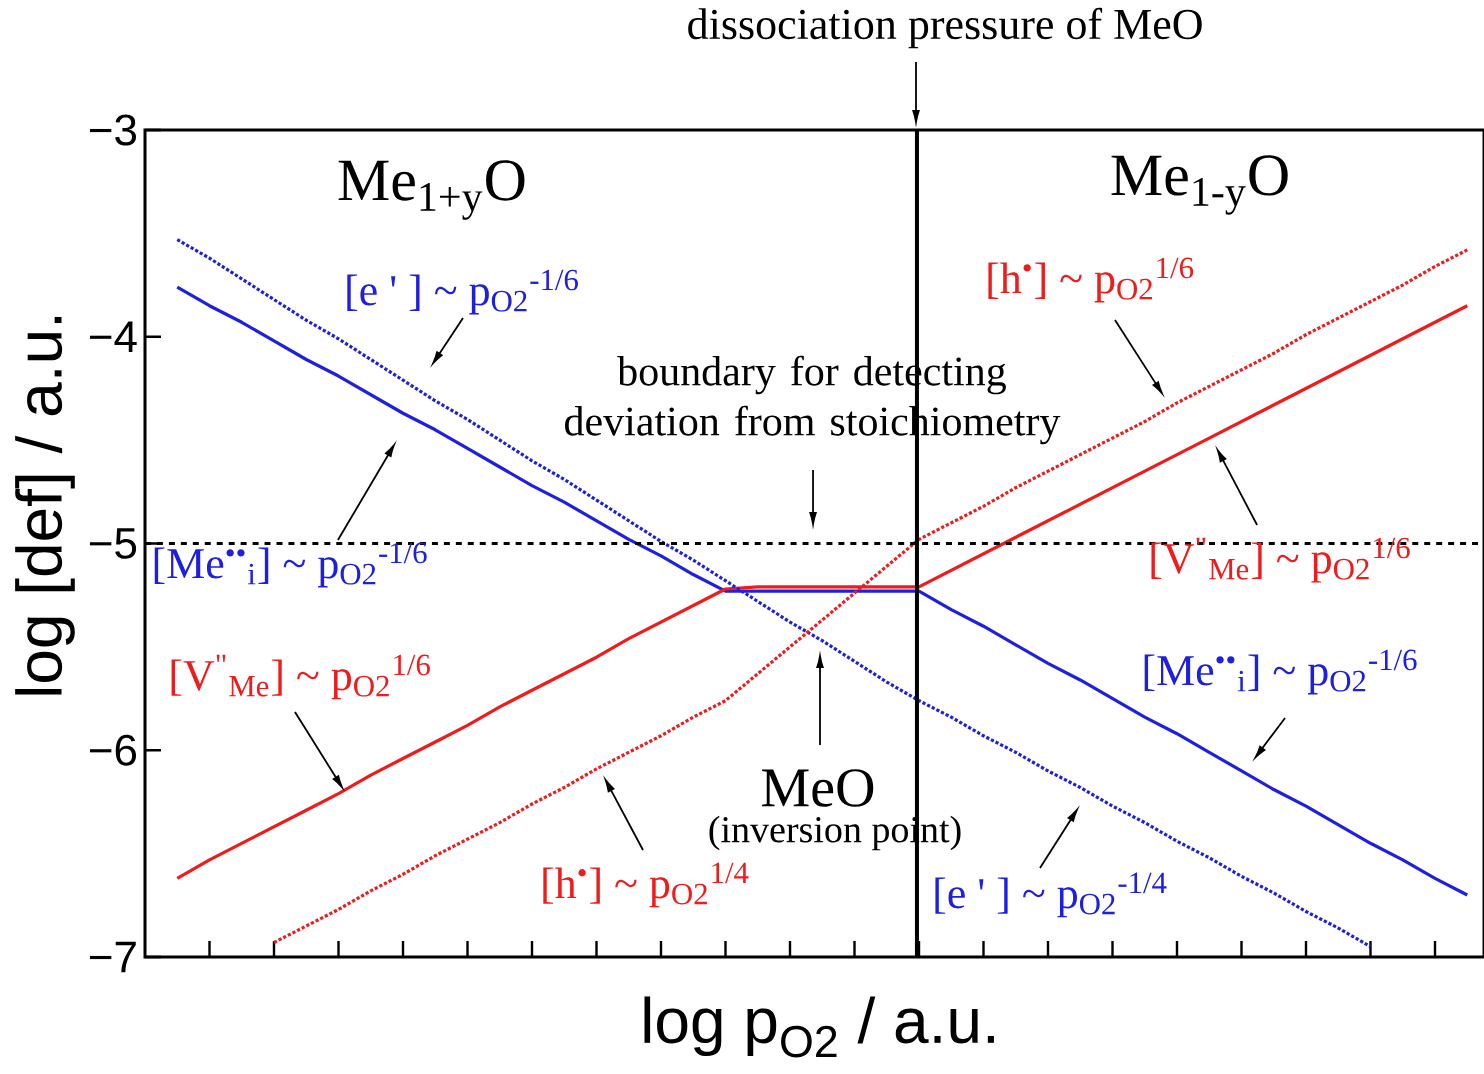 Image resolution: width=1484 pixels, height=1074 pixels. Describe the element at coordinates (113, 336) in the screenshot. I see `y-tick-label: −4` at that location.